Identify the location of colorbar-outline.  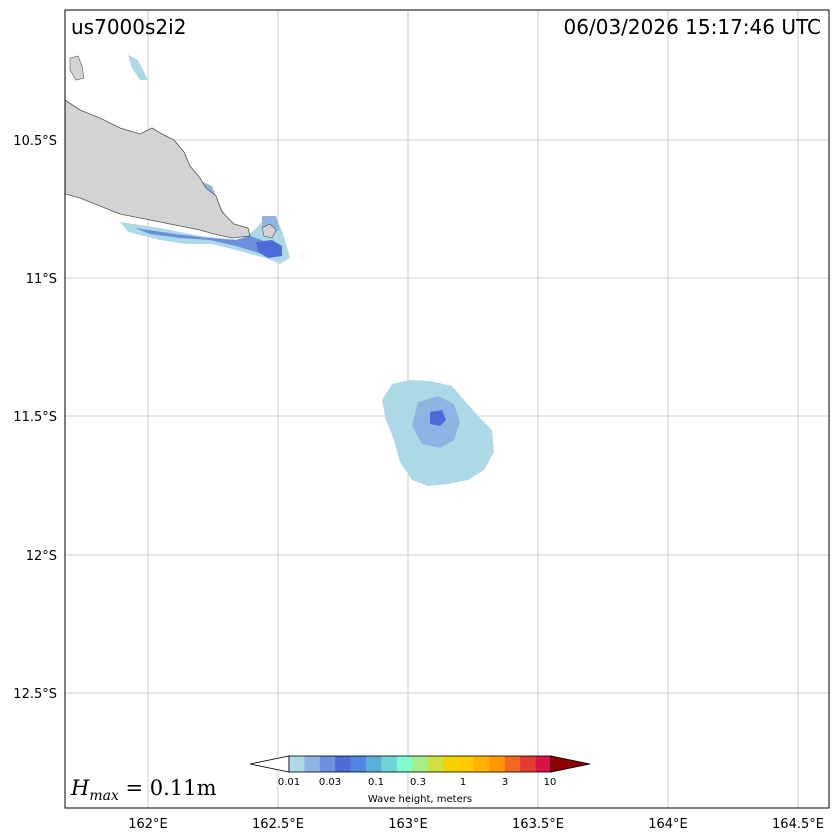
(420, 764).